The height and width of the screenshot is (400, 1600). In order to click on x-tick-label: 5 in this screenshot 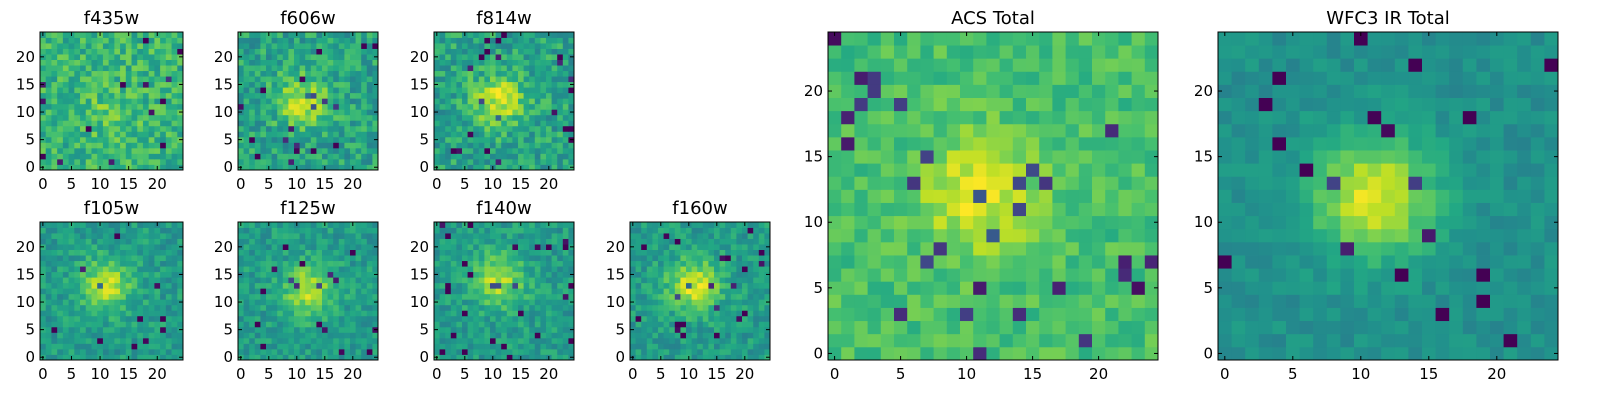, I will do `click(72, 184)`.